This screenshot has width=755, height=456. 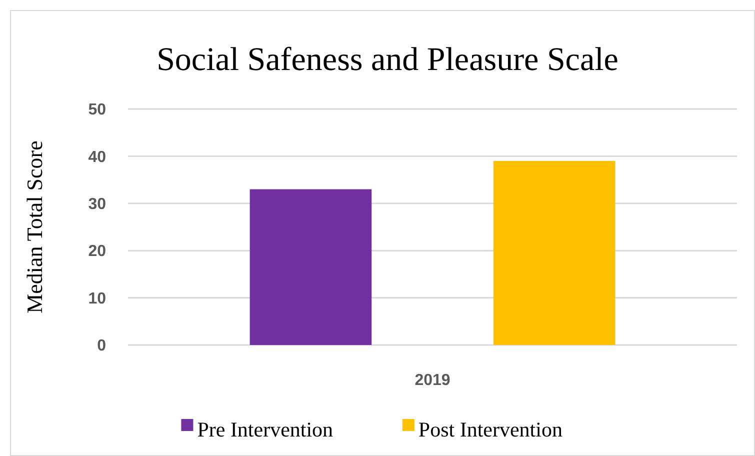 I want to click on y-tick-label: 40, so click(x=97, y=157).